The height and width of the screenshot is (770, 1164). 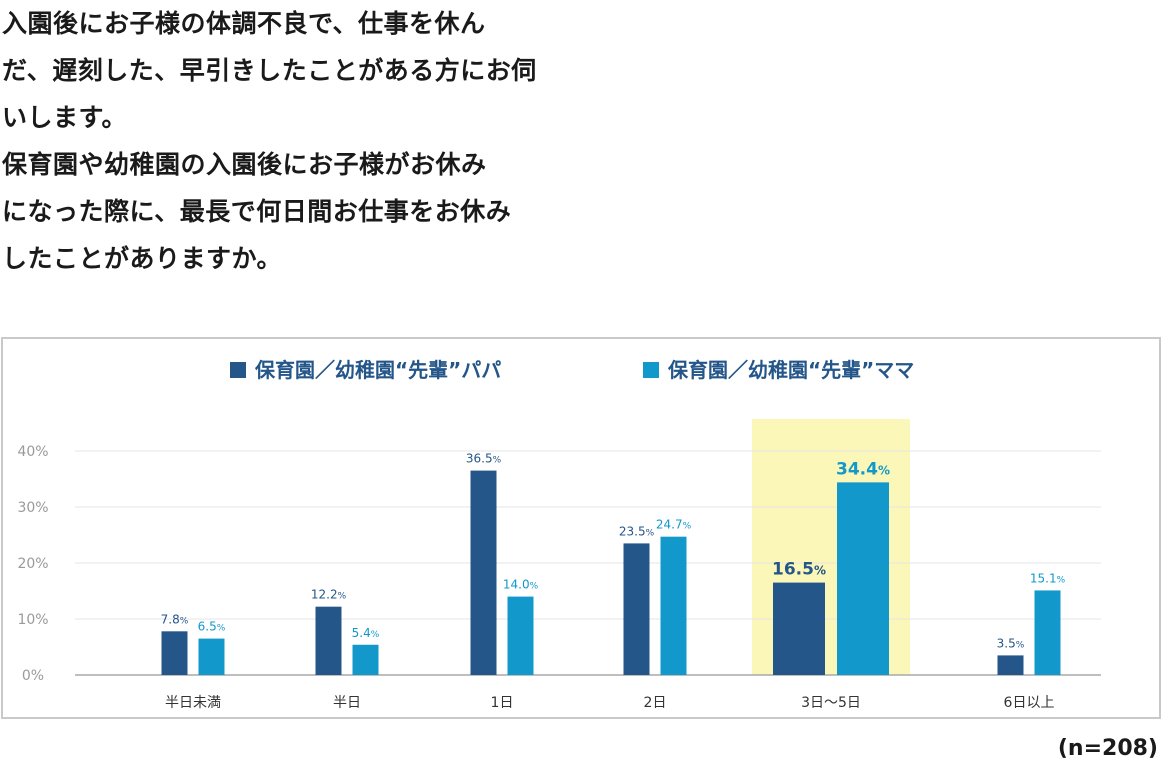 What do you see at coordinates (269, 70) in the screenshot?
I see `question-line: だ、遅刻した、早引きしたことがある方にお伺` at bounding box center [269, 70].